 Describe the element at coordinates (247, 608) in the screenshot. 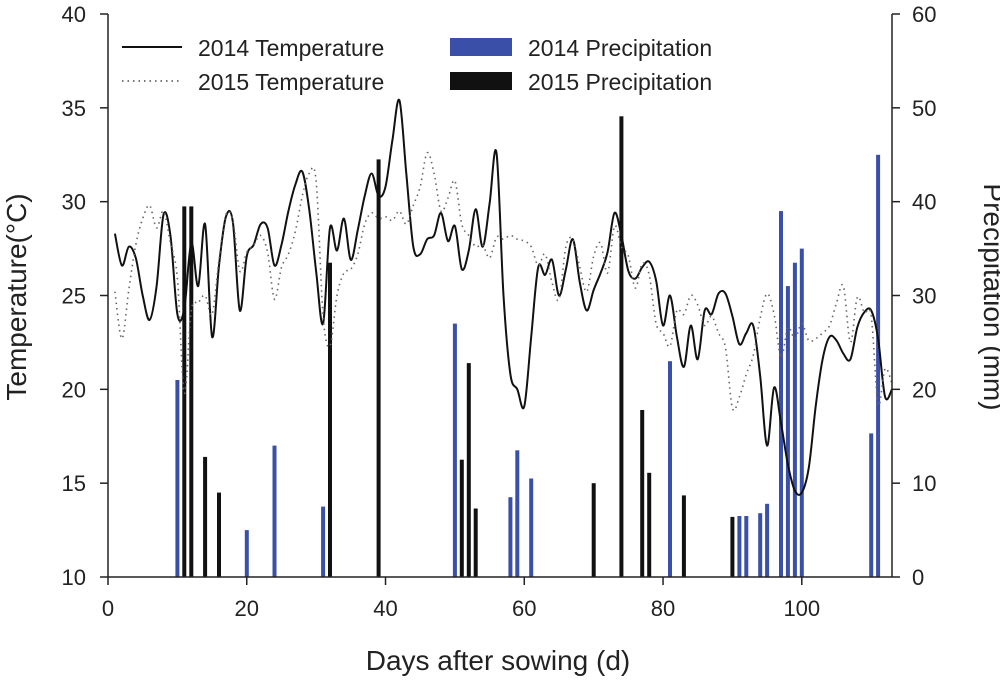

I see `x-tick-label-20: 20` at that location.